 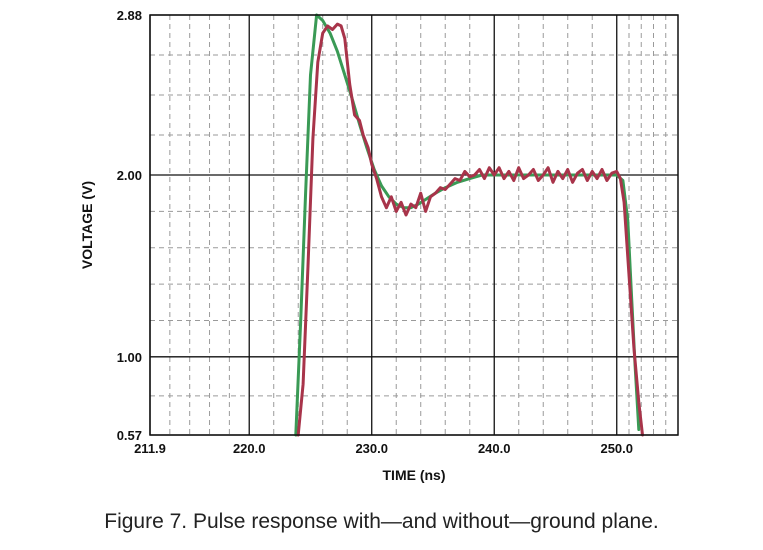 What do you see at coordinates (129, 357) in the screenshot?
I see `y-tick-label: 1.00` at bounding box center [129, 357].